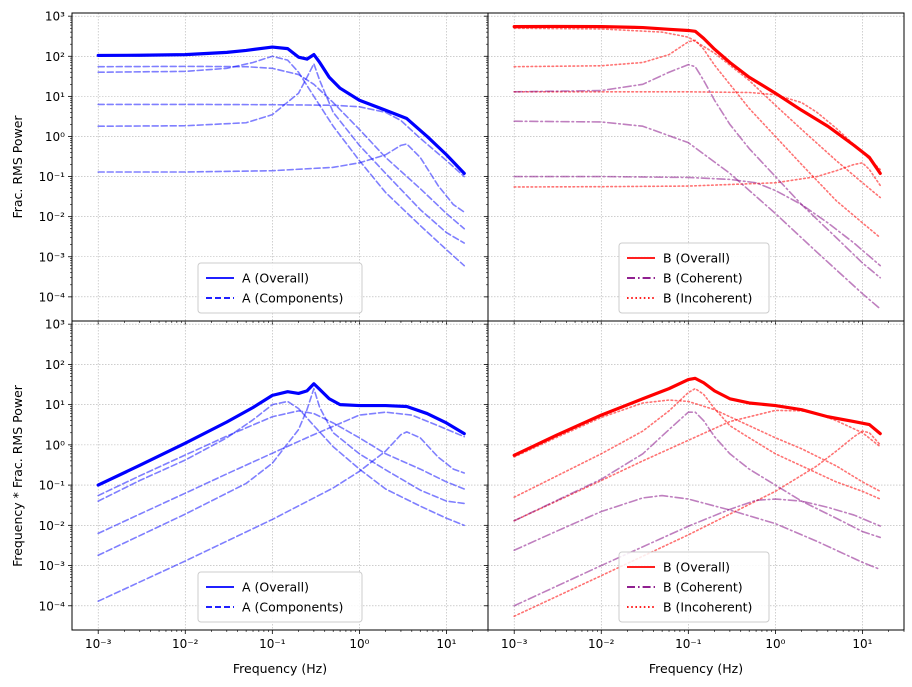 Image resolution: width=912 pixels, height=687 pixels. I want to click on x-axis-label-left: Frequency (Hz), so click(280, 668).